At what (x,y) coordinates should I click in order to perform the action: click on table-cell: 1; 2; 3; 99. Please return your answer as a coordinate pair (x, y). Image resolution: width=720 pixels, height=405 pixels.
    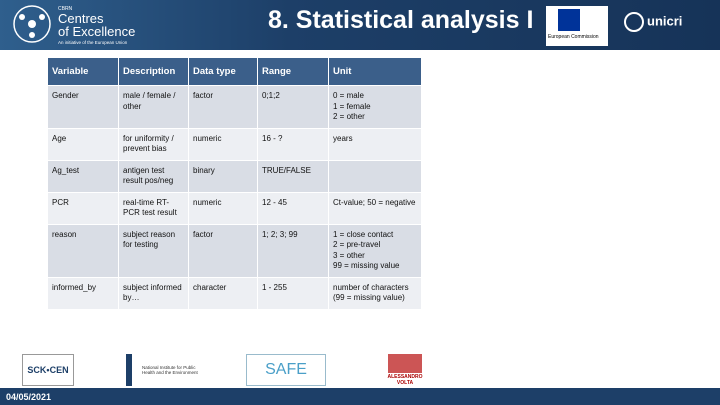
    Looking at the image, I should click on (293, 250).